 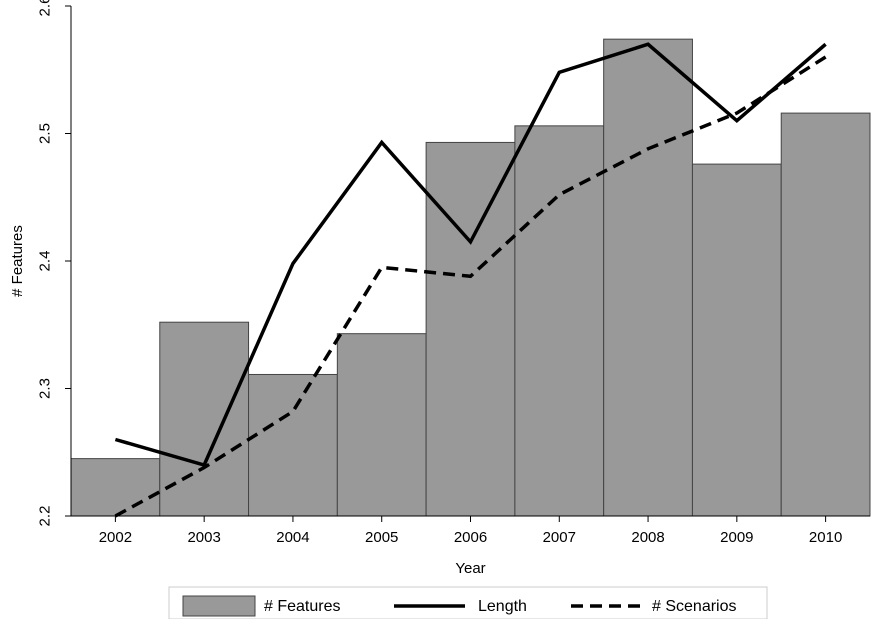 What do you see at coordinates (17, 261) in the screenshot?
I see `y-axis-title: # Features` at bounding box center [17, 261].